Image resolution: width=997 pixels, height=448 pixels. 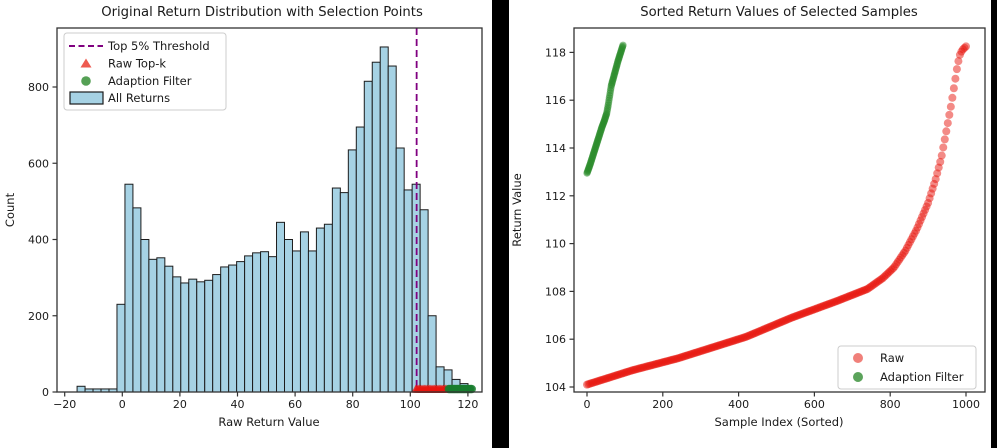 I want to click on x-tick-label: 20, so click(x=180, y=404).